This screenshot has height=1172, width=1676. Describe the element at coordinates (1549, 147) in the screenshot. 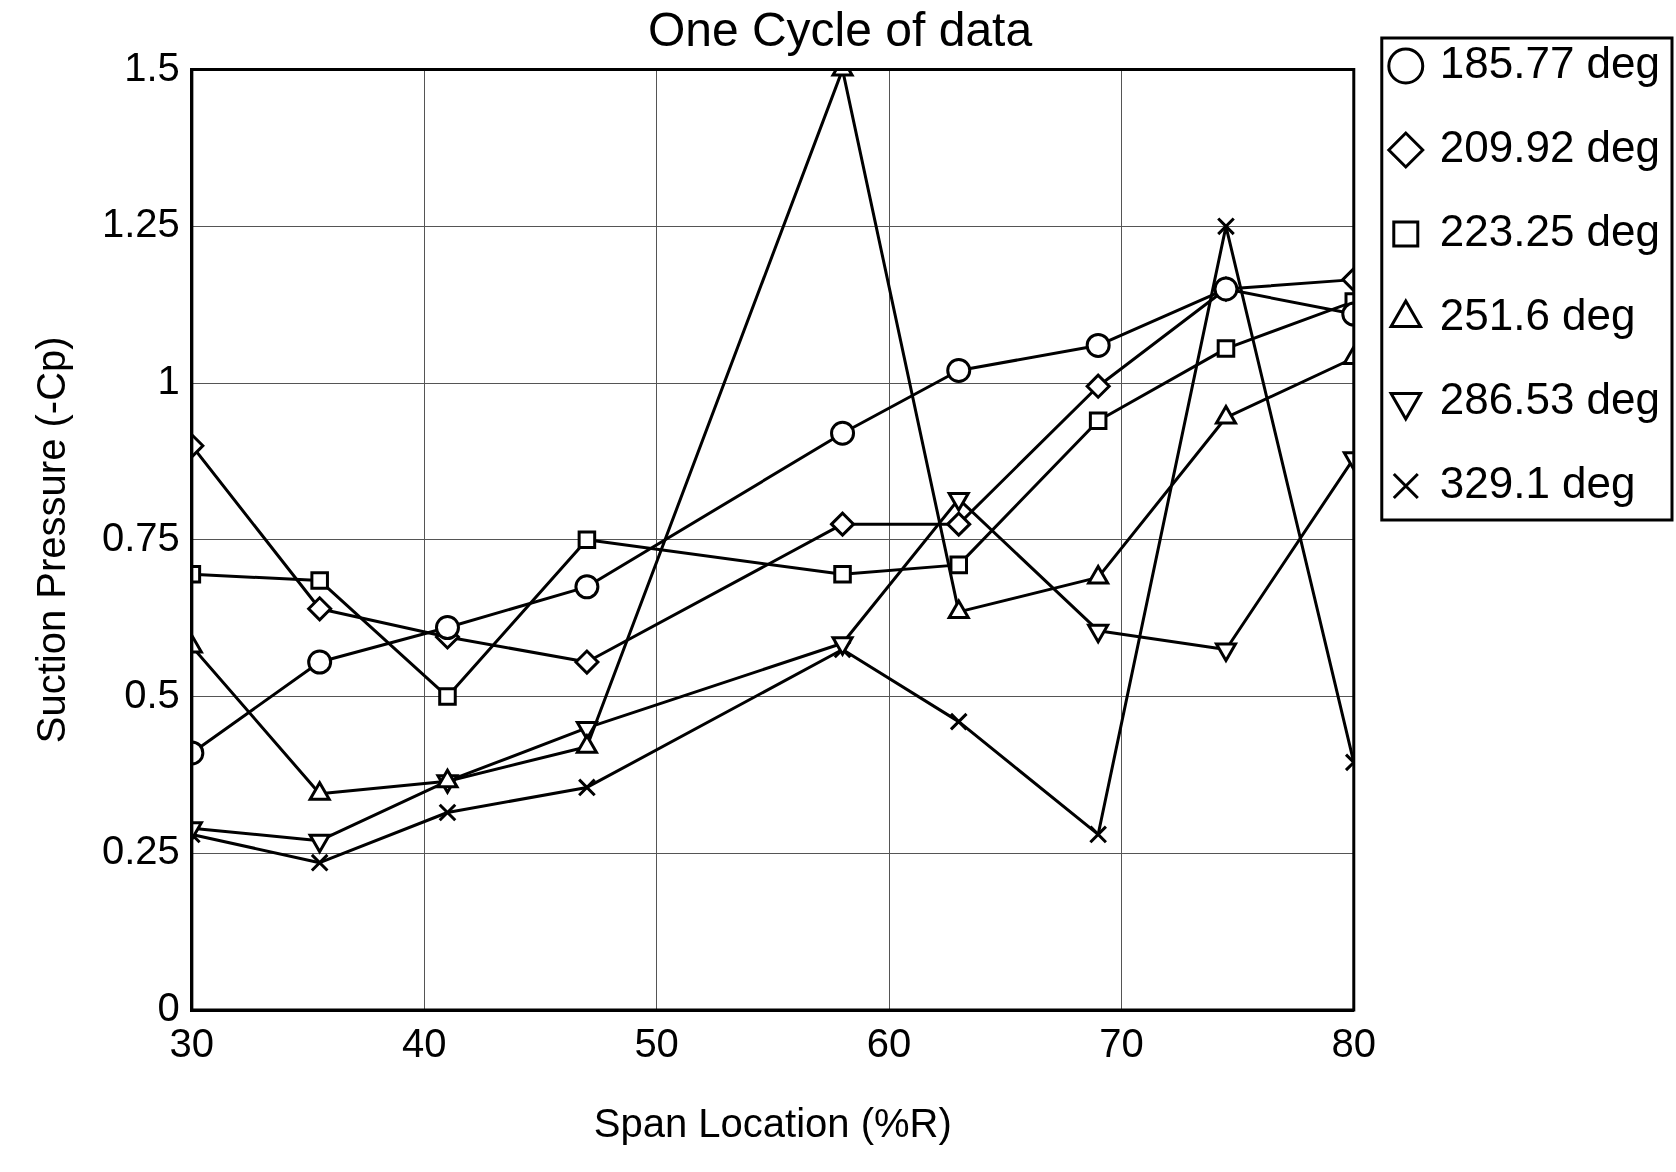

I see `legend-label: 209.92 deg` at that location.